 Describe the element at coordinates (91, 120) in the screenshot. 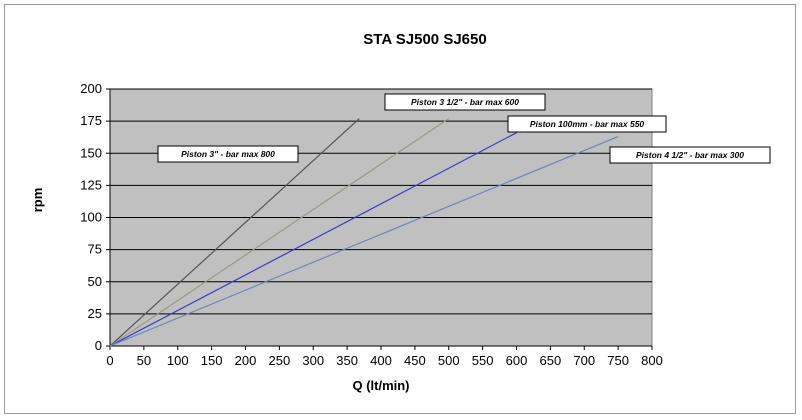

I see `y-tick-label-7: 175` at that location.